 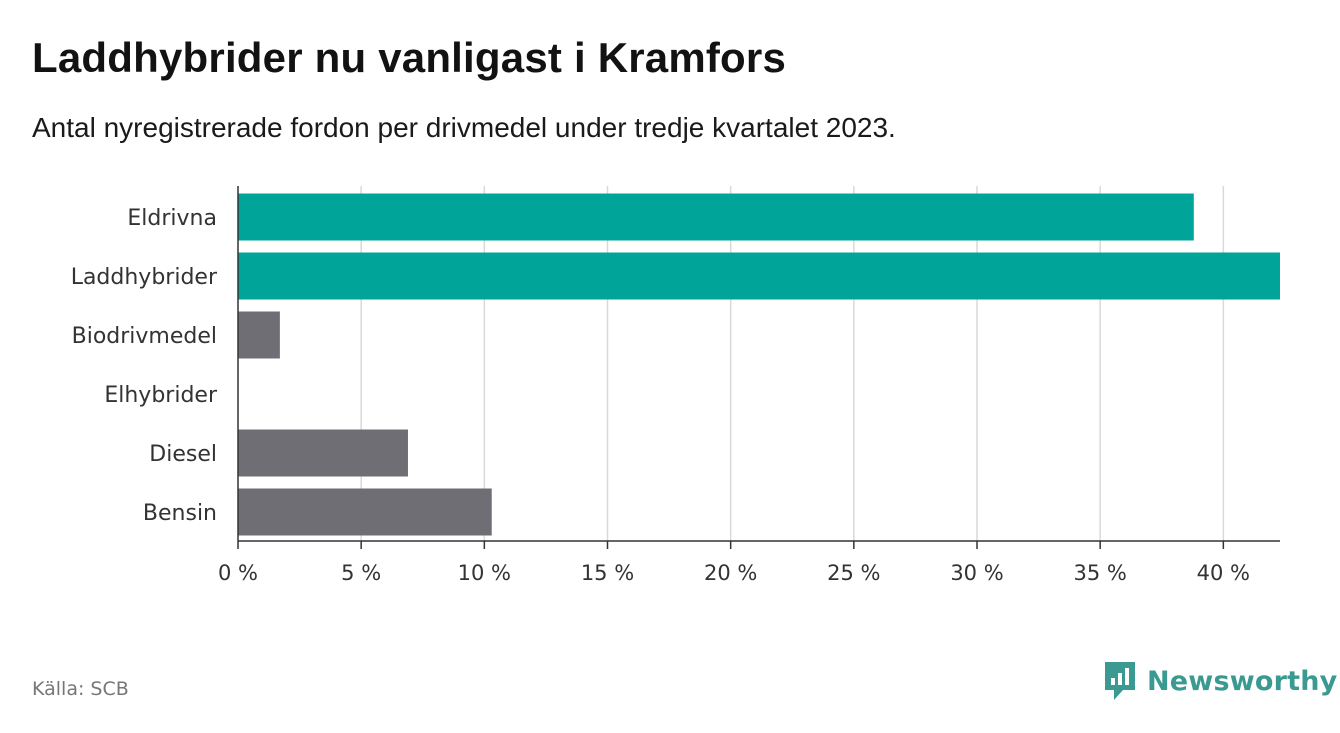 I want to click on newsworthy-logo-icon, so click(x=1120, y=681).